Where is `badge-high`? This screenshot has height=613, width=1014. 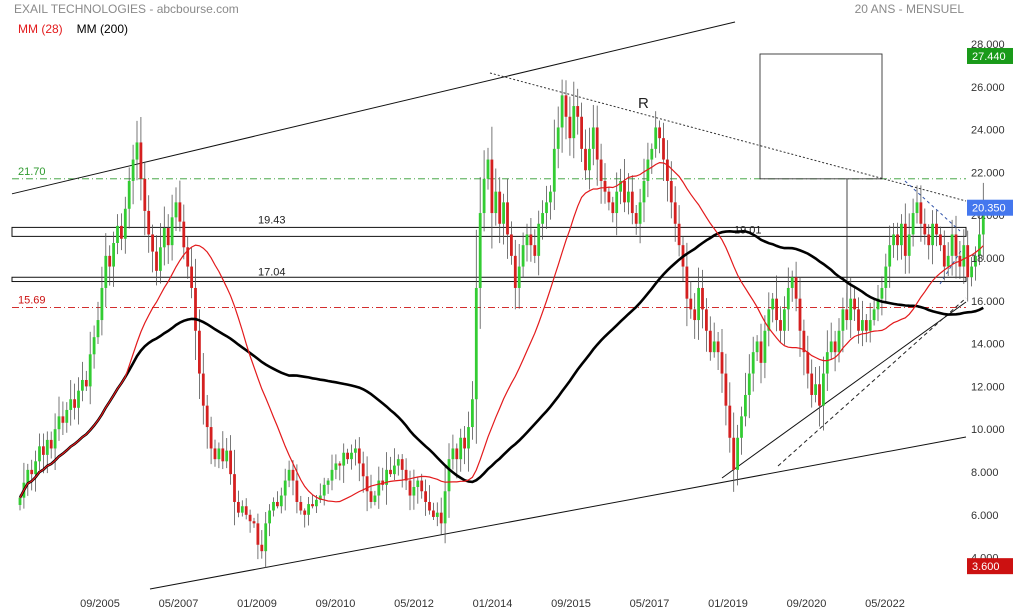 badge-high is located at coordinates (990, 55).